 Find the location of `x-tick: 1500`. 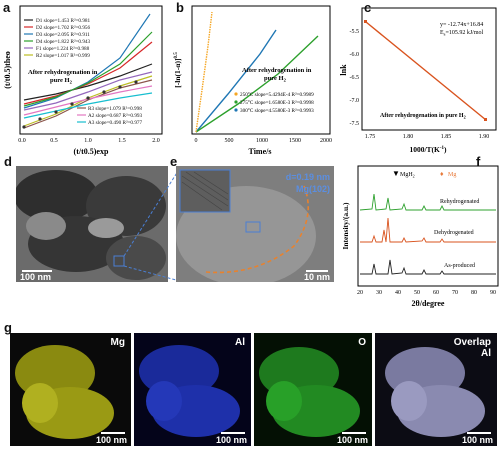

x-tick: 1500 is located at coordinates (295, 141).